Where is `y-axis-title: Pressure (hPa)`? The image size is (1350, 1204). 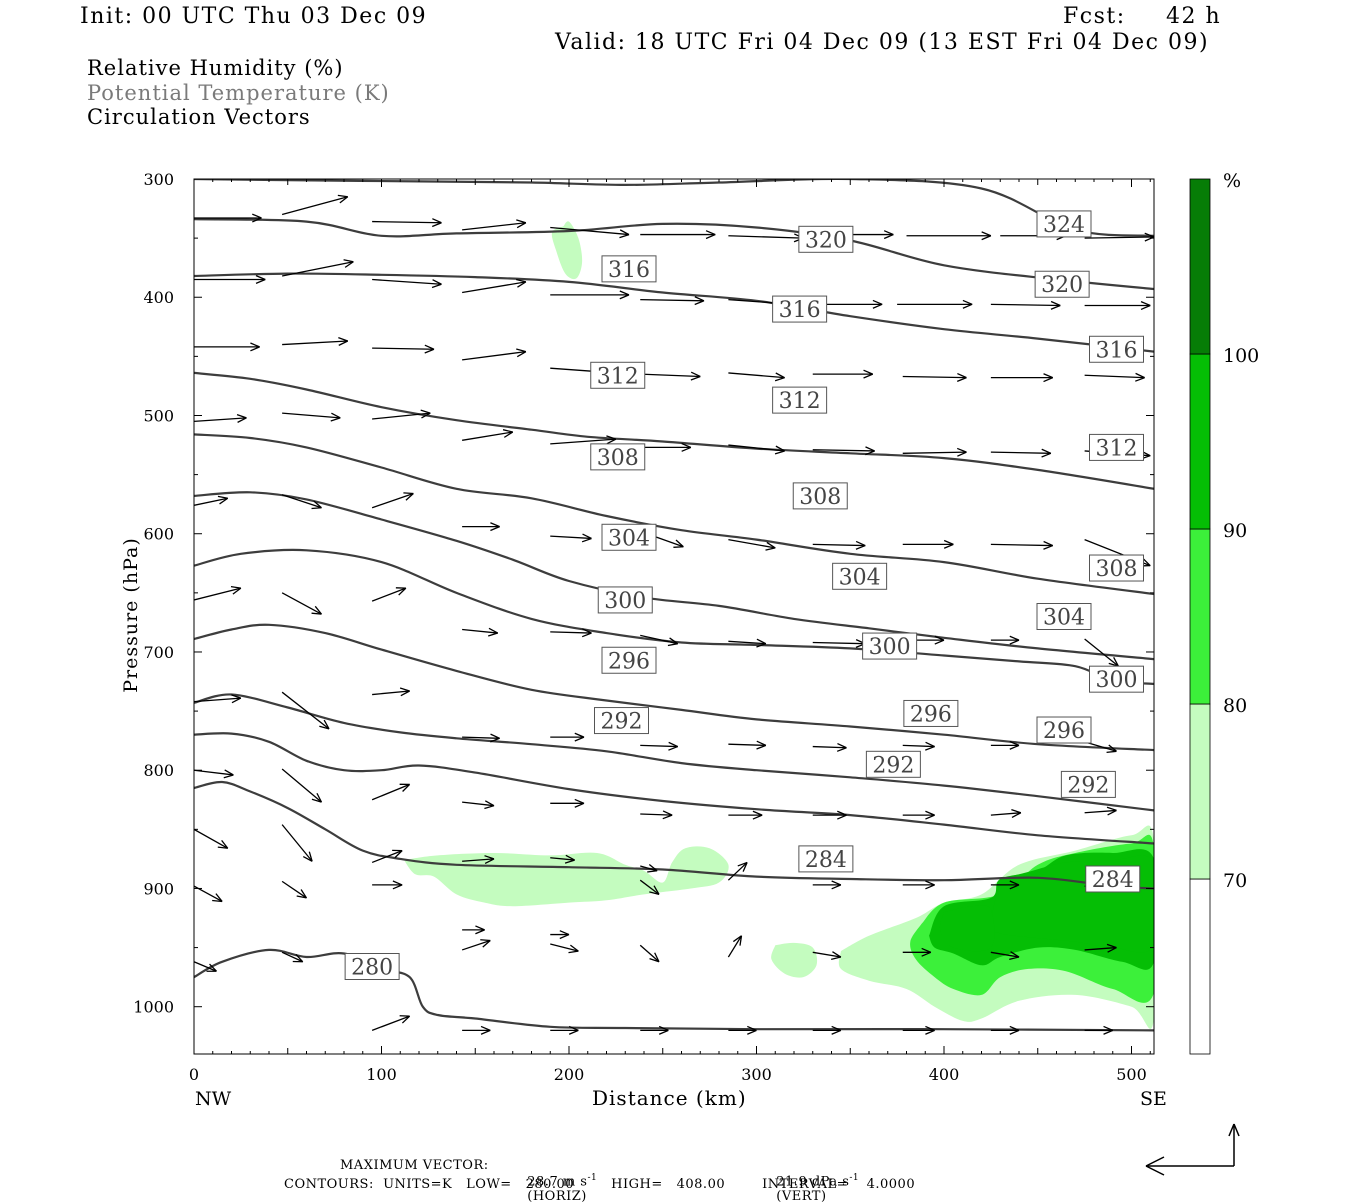 y-axis-title: Pressure (hPa) is located at coordinates (131, 615).